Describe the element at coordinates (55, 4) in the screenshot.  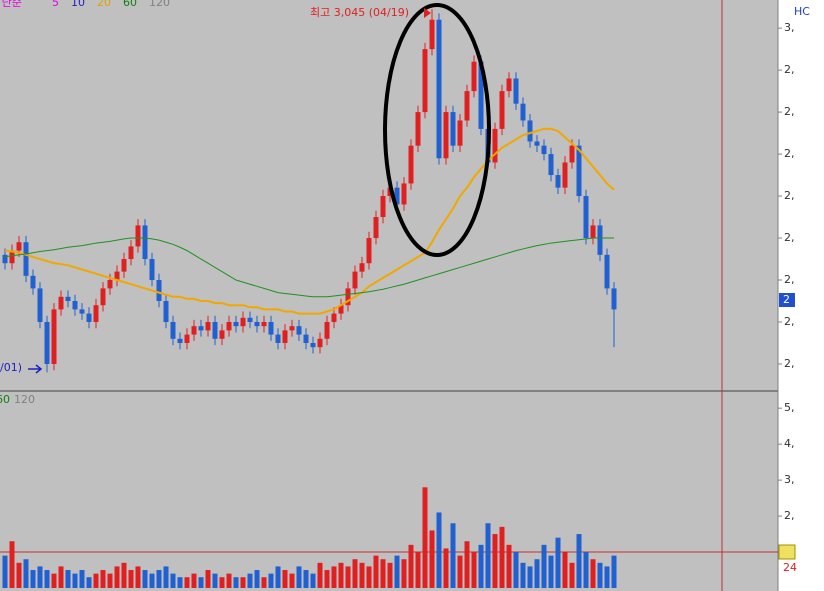
I see `legend-entry: 5` at that location.